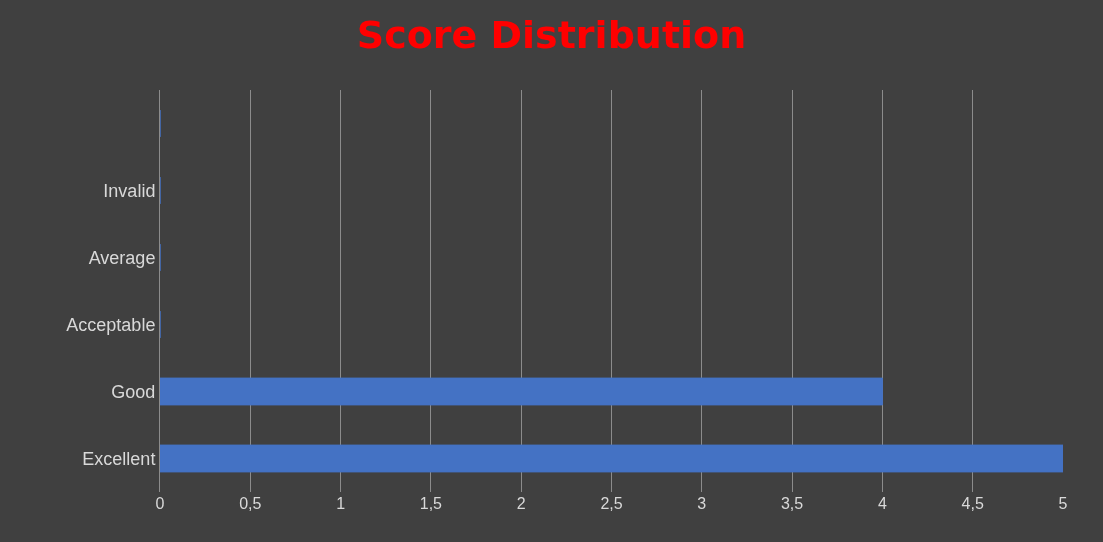 The height and width of the screenshot is (542, 1103). Describe the element at coordinates (551, 35) in the screenshot. I see `chart-title: Score Distribution` at that location.